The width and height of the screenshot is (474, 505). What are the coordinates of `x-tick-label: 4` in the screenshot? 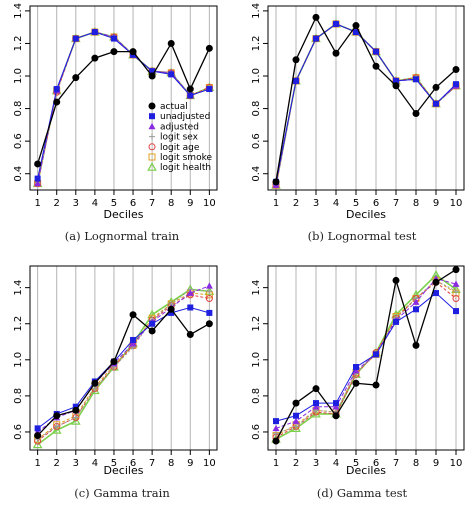 It's located at (336, 203).